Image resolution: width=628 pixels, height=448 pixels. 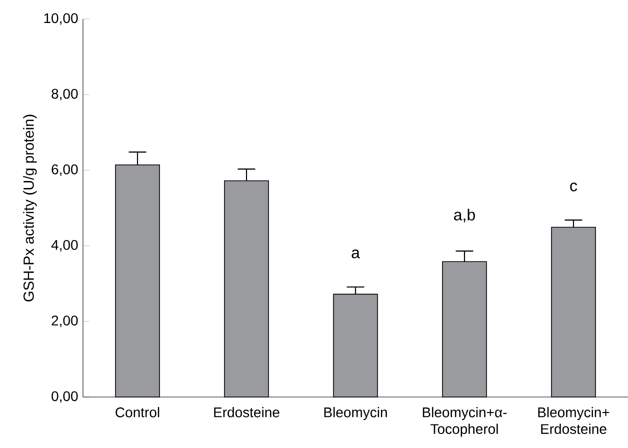 I want to click on y-tick-label: 10,00, so click(x=61, y=19).